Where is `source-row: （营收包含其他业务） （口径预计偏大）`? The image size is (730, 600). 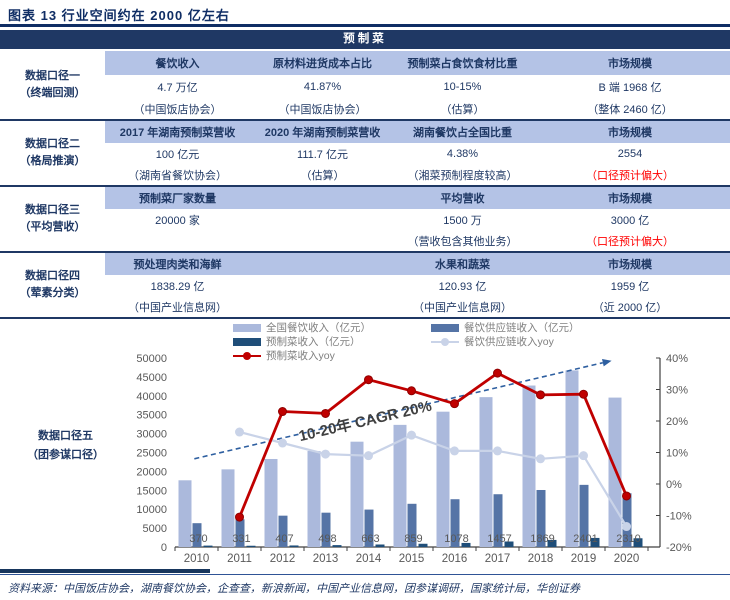 source-row: （营收包含其他业务） （口径预计偏大） is located at coordinates (417, 241).